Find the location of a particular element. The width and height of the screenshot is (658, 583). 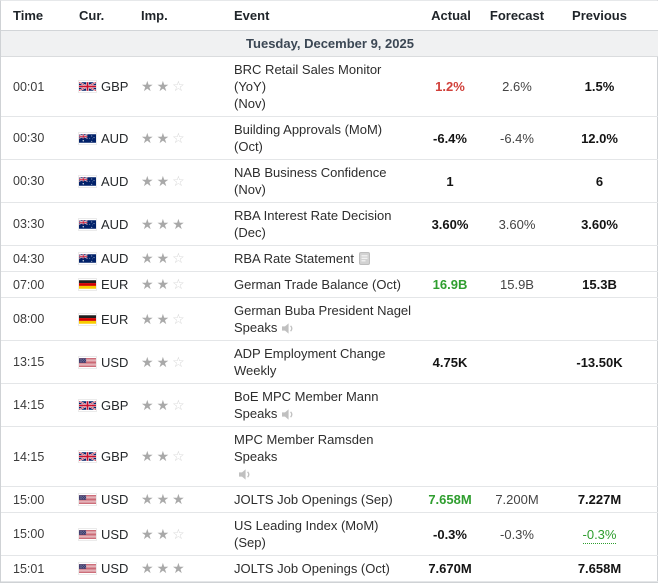

event-line: Speaks is located at coordinates (323, 327).